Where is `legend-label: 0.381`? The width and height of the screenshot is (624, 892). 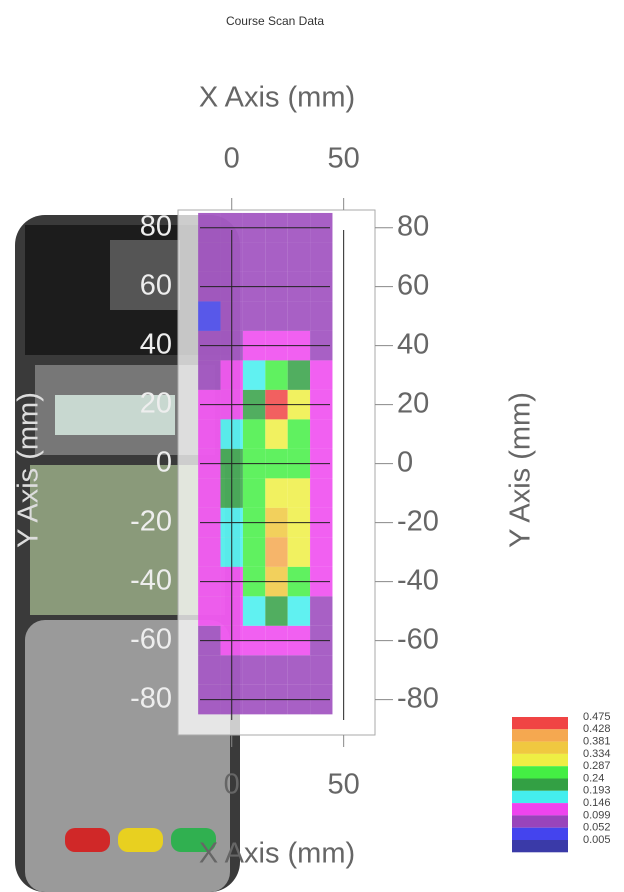 legend-label: 0.381 is located at coordinates (597, 742).